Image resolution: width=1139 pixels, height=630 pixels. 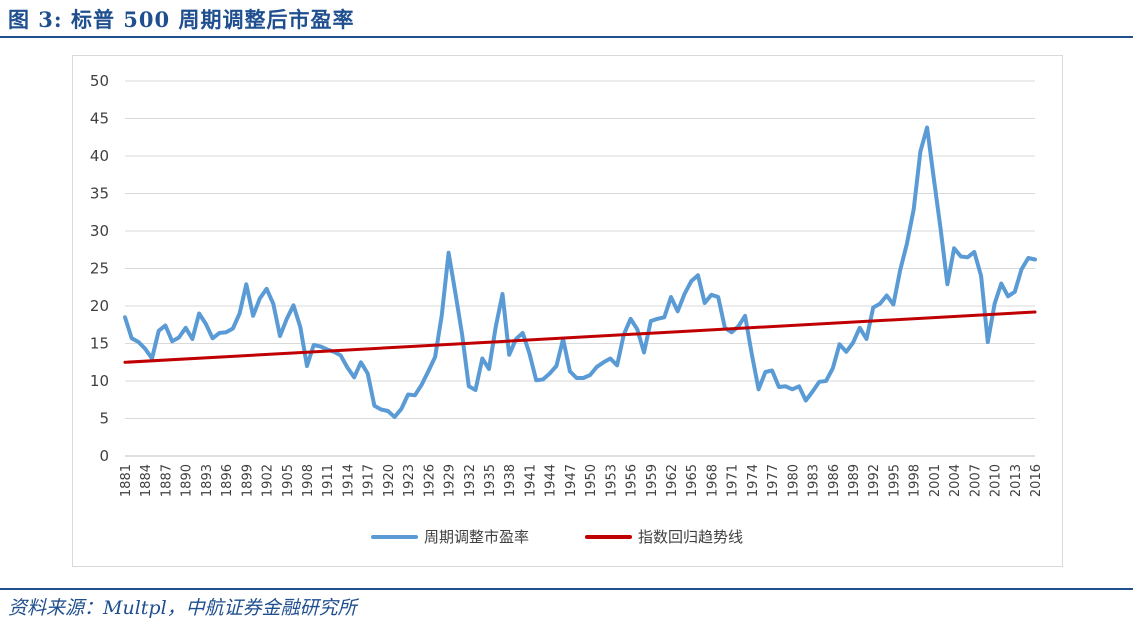 I want to click on x-tick-label: 2010, so click(x=996, y=480).